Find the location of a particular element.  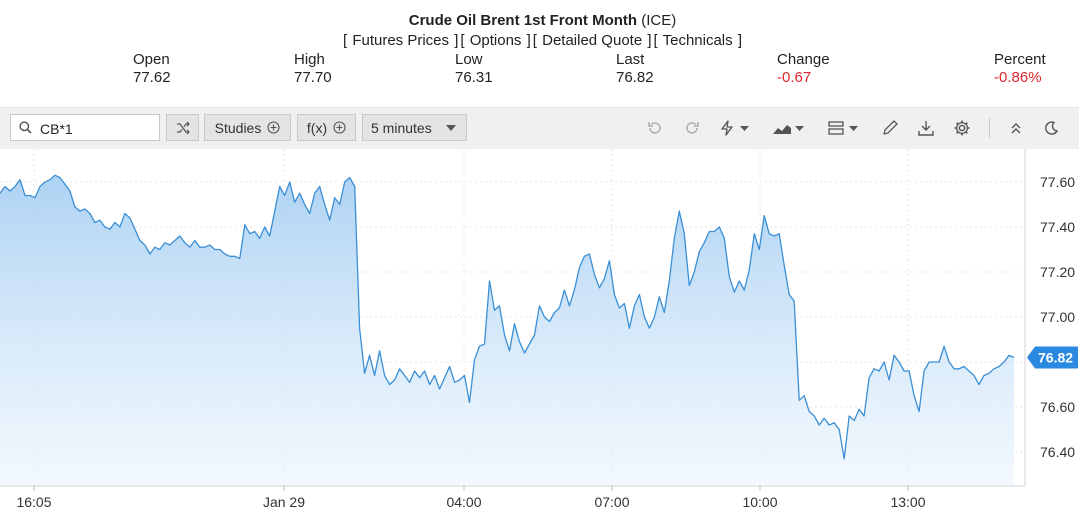

high-stat: High 77.70 is located at coordinates (313, 69).